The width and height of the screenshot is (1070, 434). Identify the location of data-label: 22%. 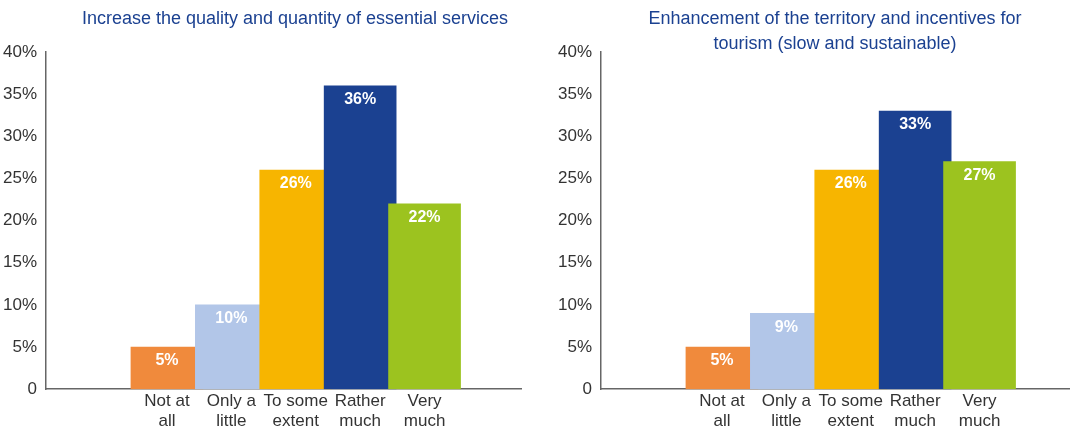
(424, 217).